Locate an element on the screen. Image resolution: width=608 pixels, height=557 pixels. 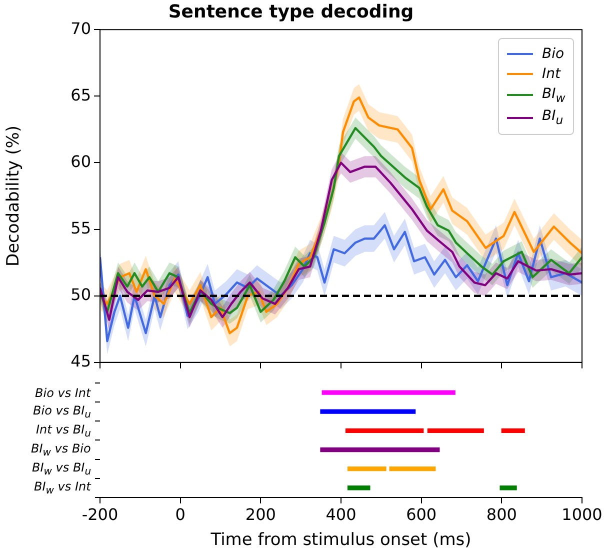
x-tick-label: 600 is located at coordinates (421, 514).